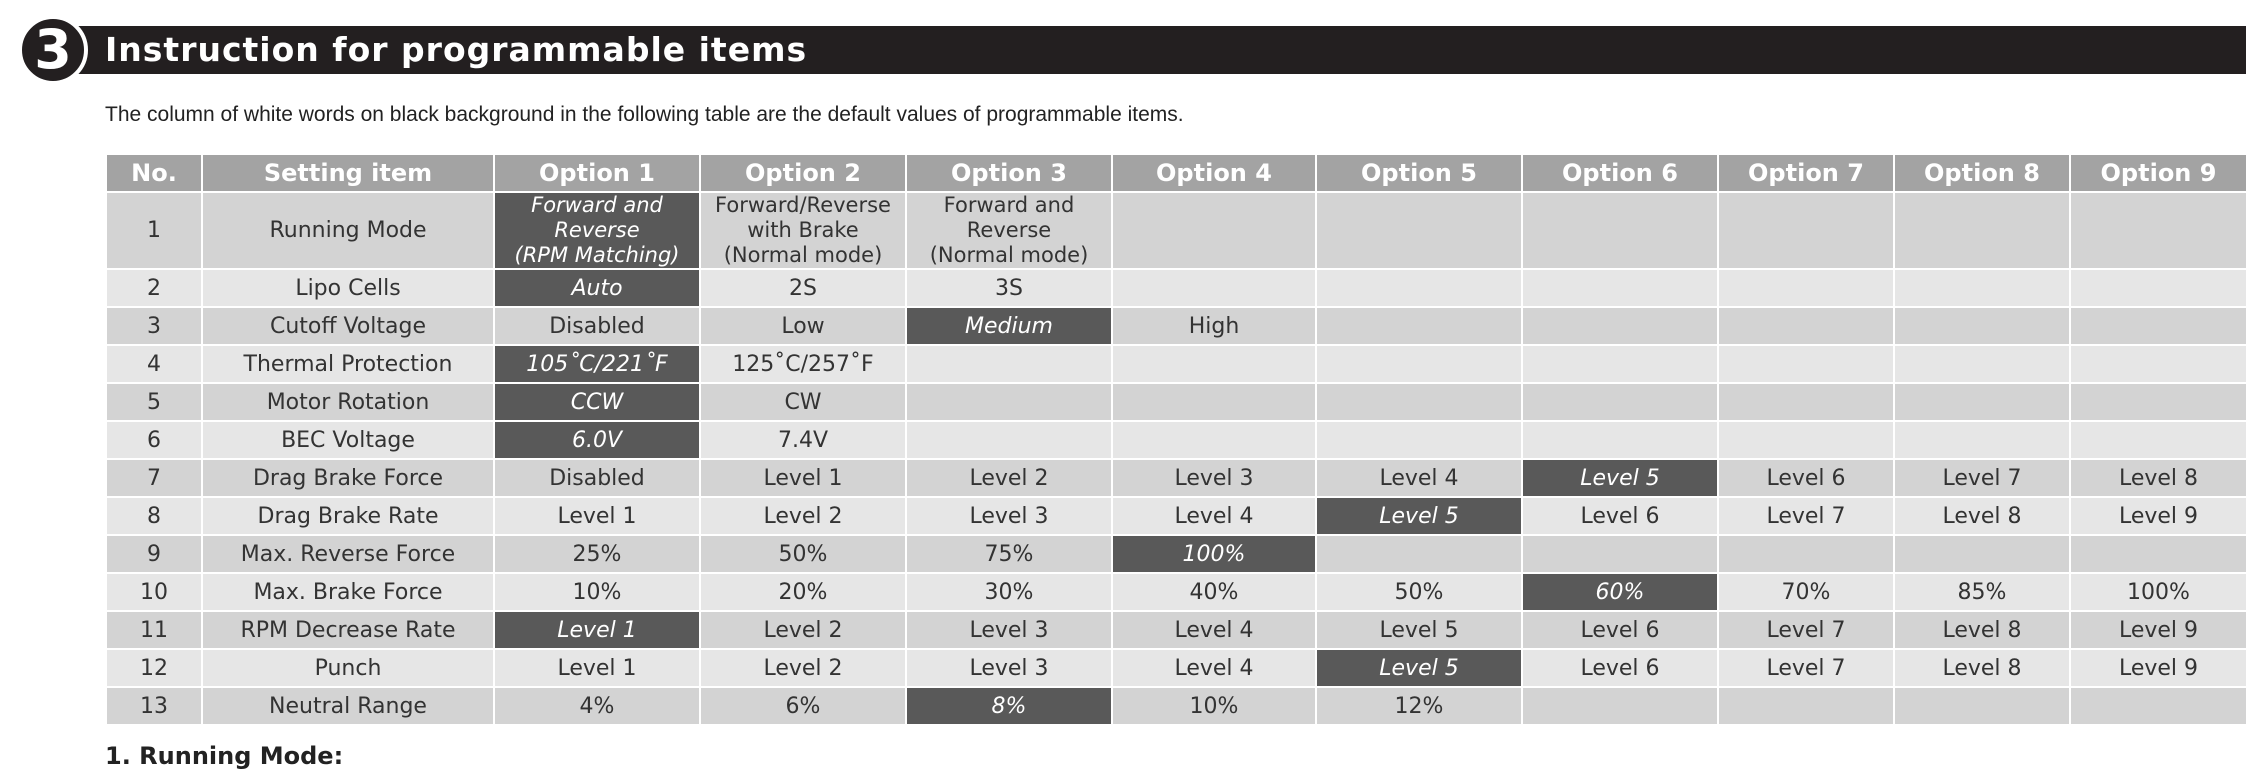 This screenshot has height=770, width=2266. What do you see at coordinates (348, 173) in the screenshot?
I see `column-header: Setting item` at bounding box center [348, 173].